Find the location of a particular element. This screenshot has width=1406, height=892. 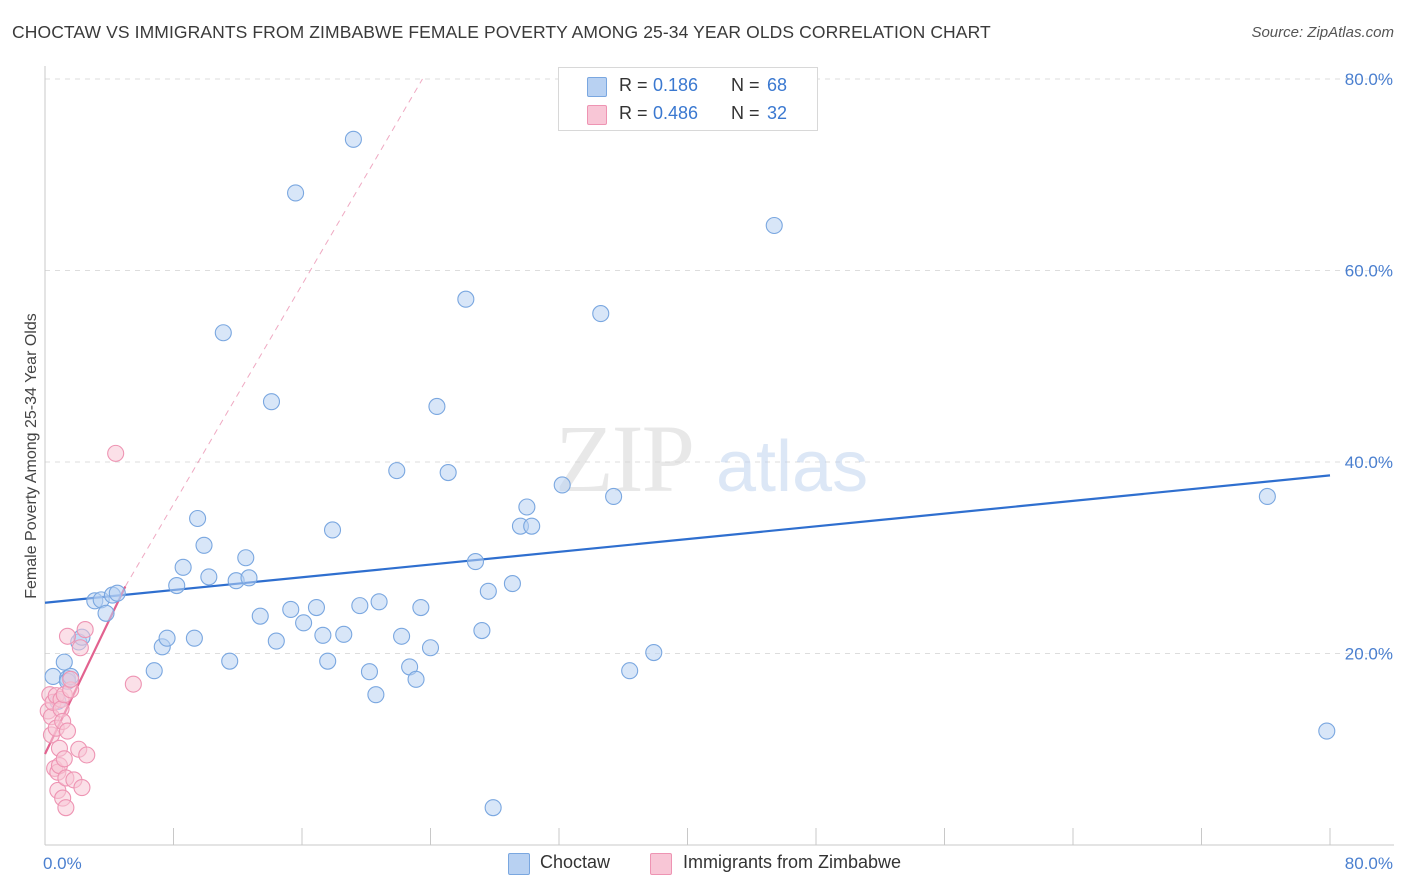

x-tick-label: 80.0% is located at coordinates (1369, 863).